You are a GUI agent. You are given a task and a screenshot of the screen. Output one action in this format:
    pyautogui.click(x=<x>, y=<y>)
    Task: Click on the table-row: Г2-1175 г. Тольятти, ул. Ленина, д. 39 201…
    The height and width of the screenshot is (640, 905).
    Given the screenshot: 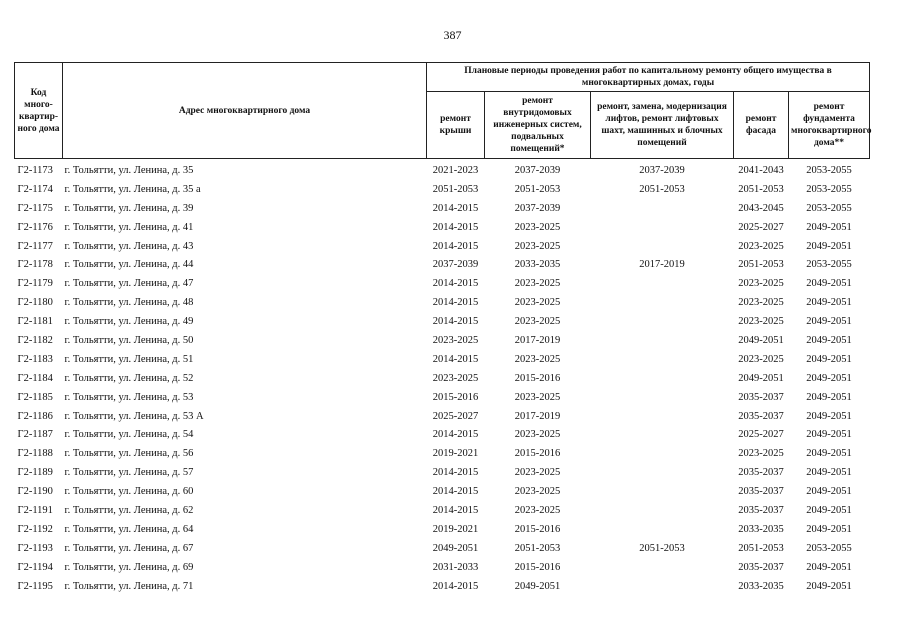 What is the action you would take?
    pyautogui.click(x=442, y=208)
    